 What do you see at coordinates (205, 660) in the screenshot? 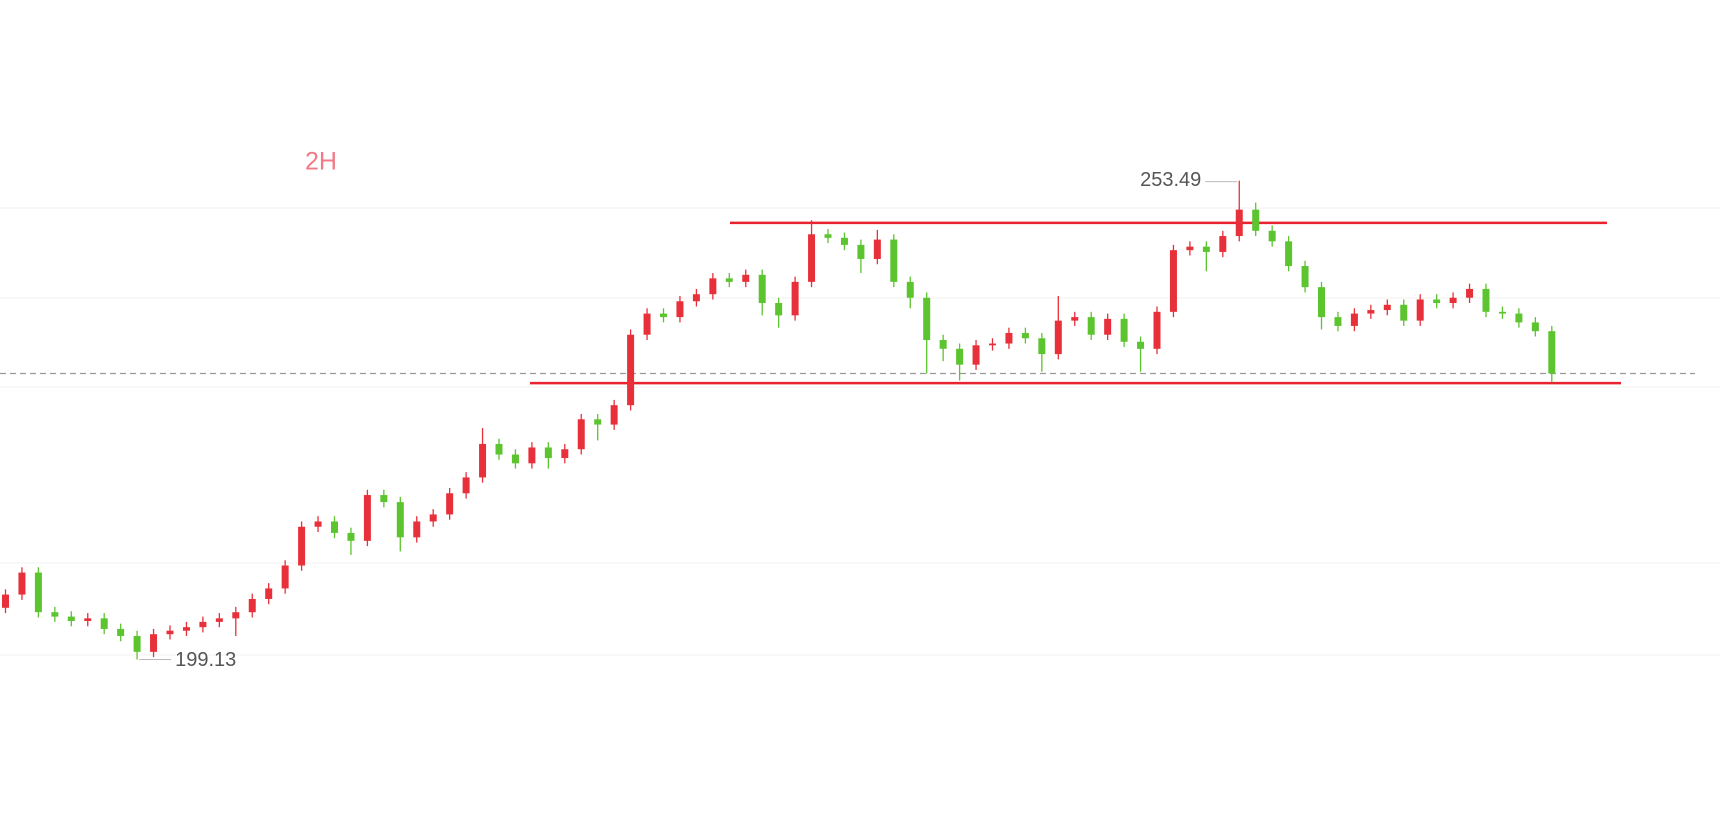
I see `min-price-label: 199.13` at bounding box center [205, 660].